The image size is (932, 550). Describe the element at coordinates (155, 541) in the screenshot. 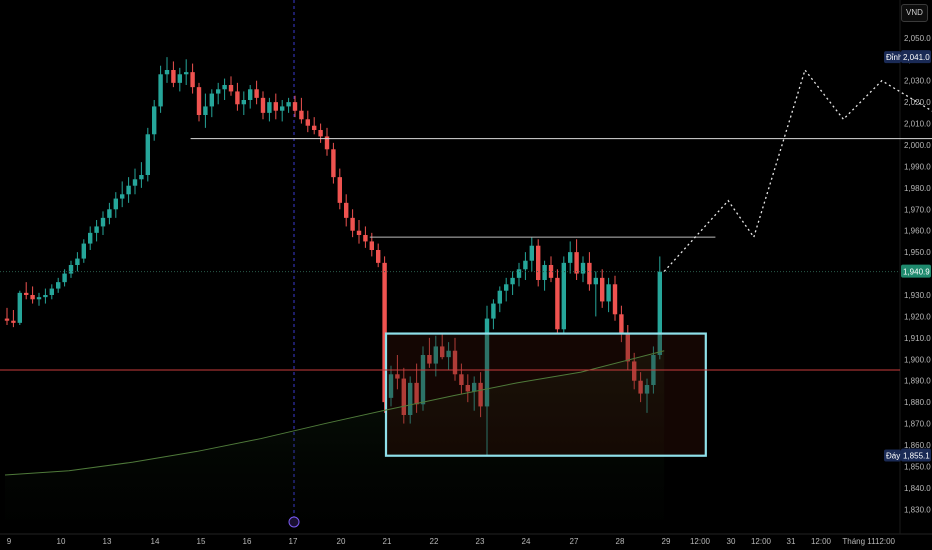

I see `x-tick-label: 14` at that location.